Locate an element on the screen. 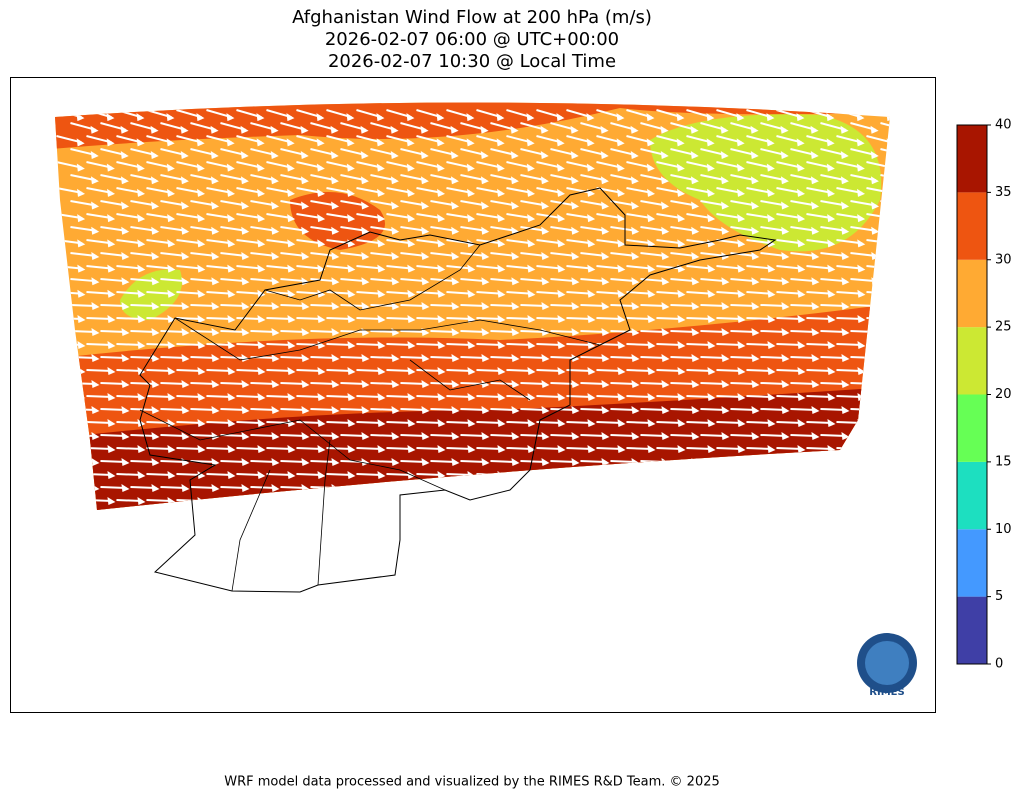 This screenshot has height=803, width=1021. colorbar-tick-label: 15 is located at coordinates (1003, 461).